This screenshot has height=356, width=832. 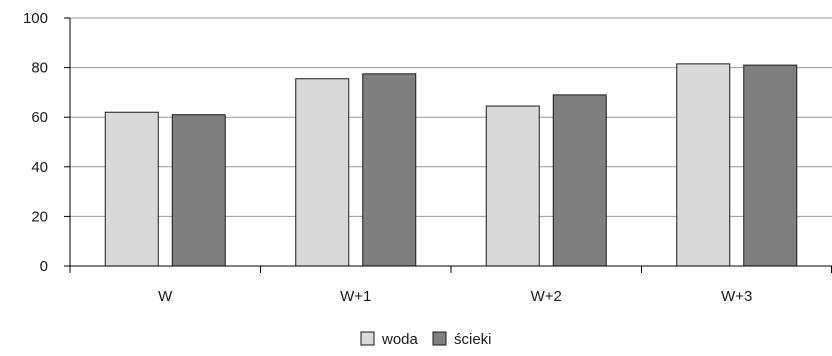 What do you see at coordinates (198, 190) in the screenshot?
I see `bar-ścieki-W` at bounding box center [198, 190].